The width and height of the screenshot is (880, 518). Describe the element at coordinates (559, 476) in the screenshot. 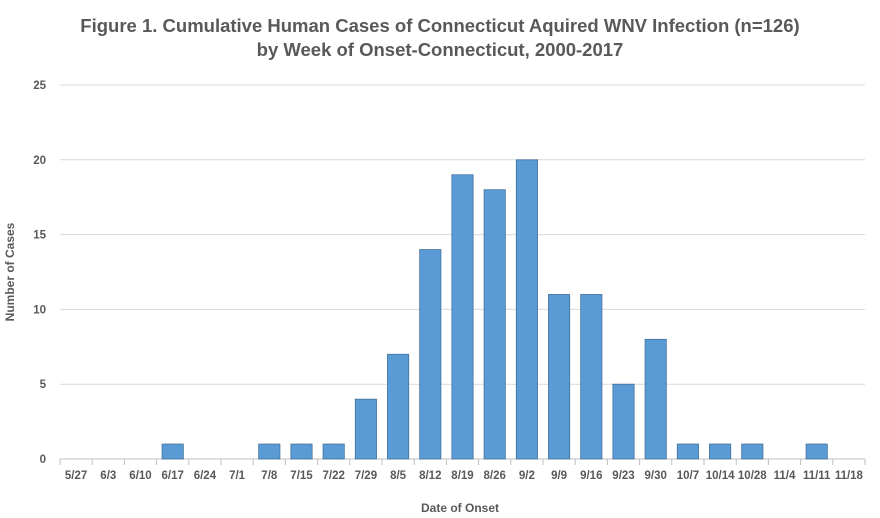

I see `x-tick-label: 9/9` at that location.